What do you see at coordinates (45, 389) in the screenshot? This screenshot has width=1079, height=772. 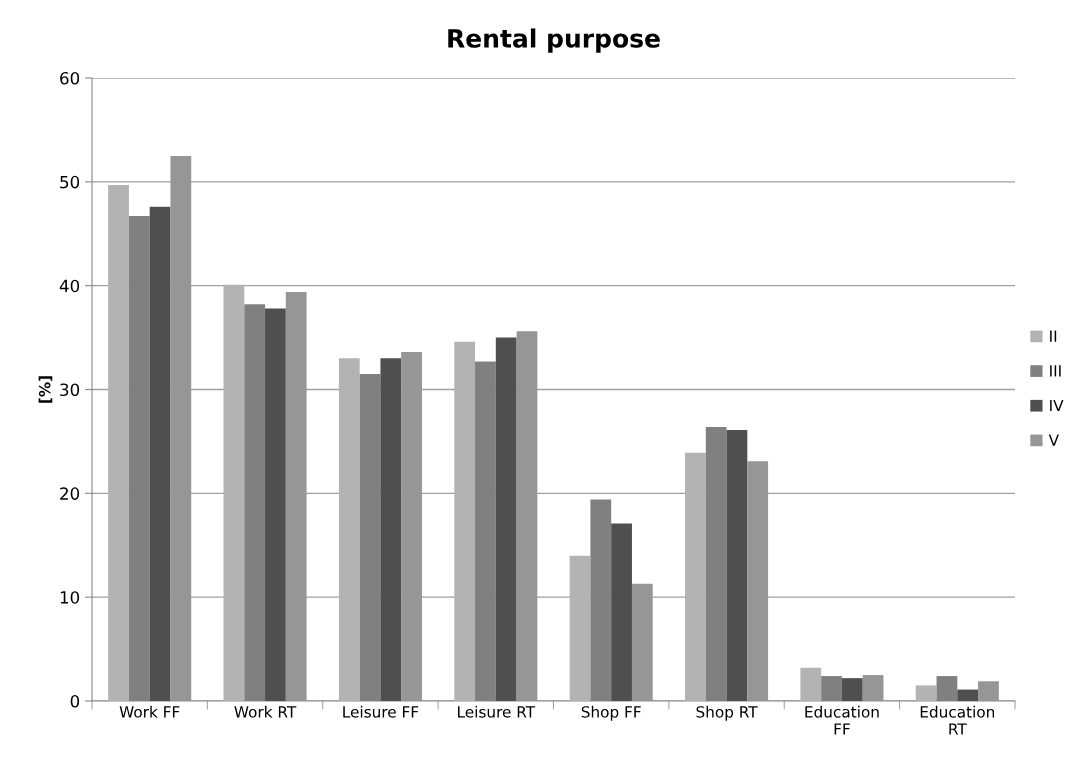 I see `y-axis-title: [%]` at bounding box center [45, 389].